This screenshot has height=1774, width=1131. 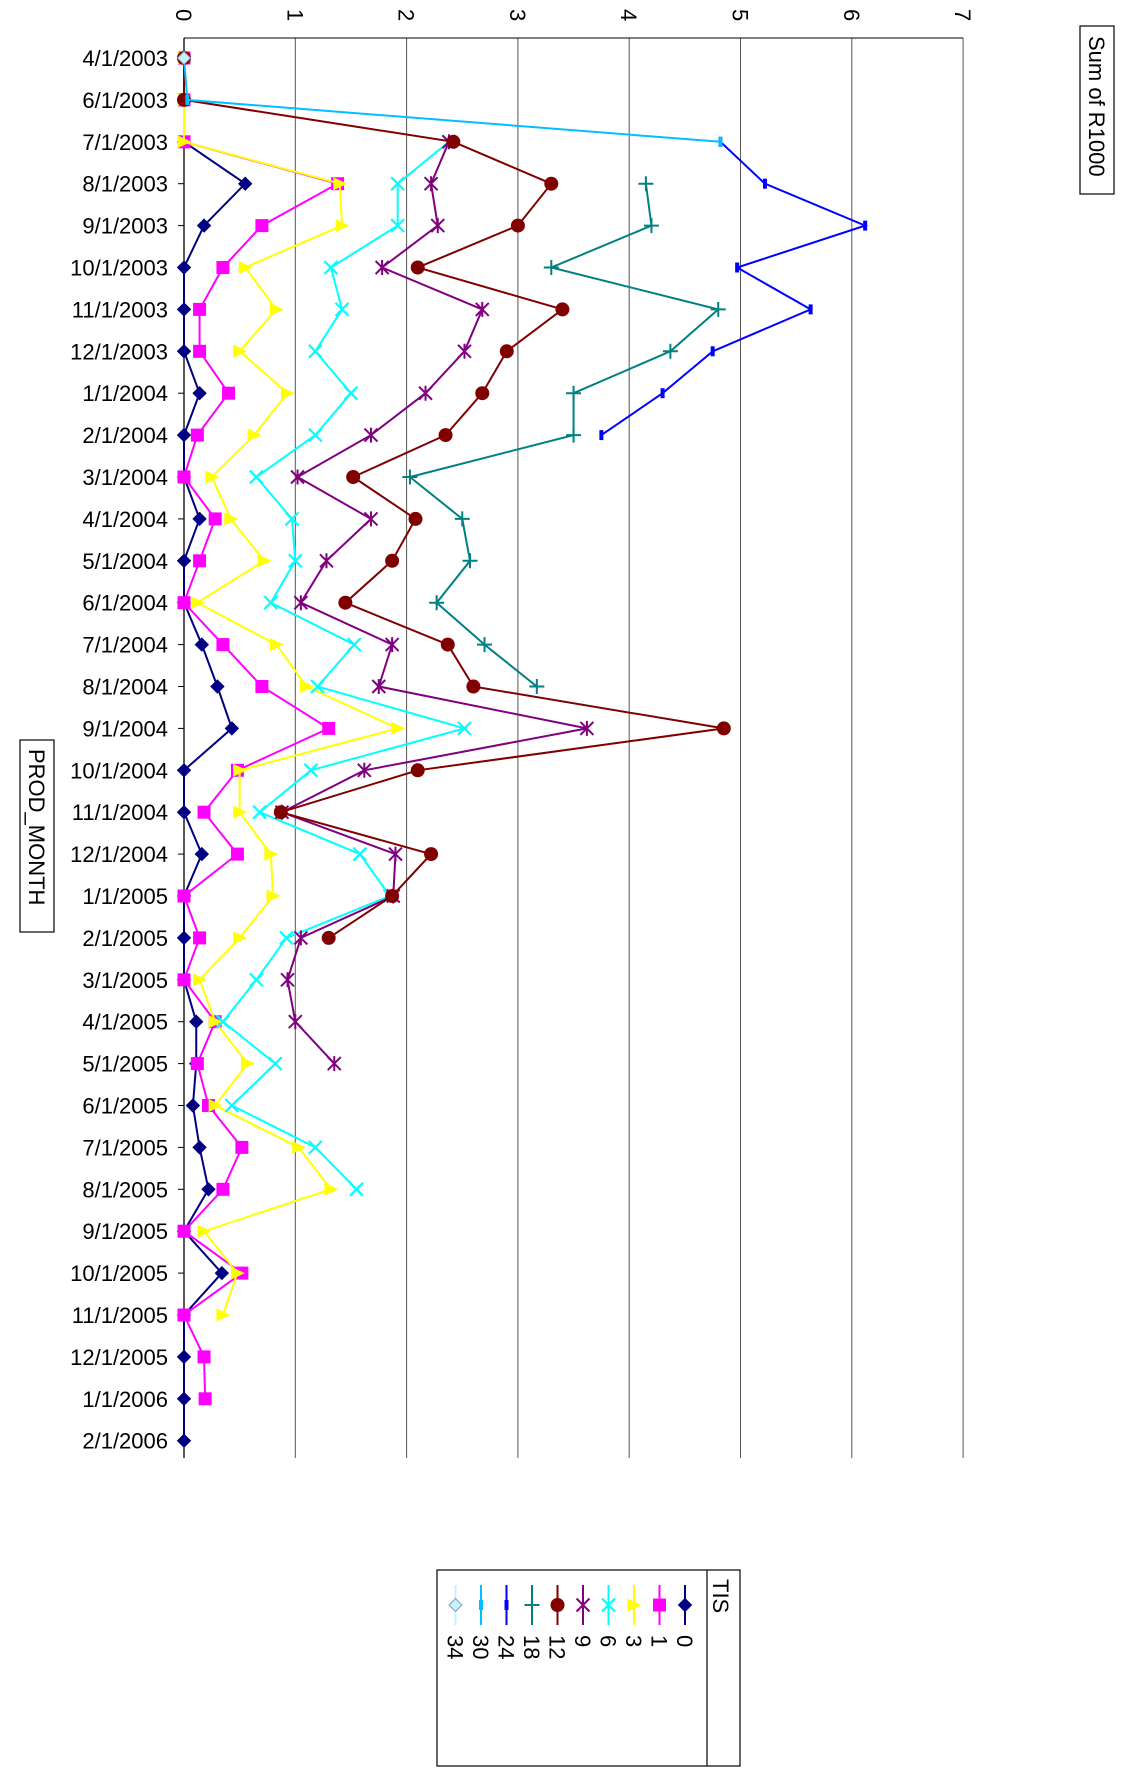 I want to click on category-tick-label: 1/1/2005, so click(x=125, y=896).